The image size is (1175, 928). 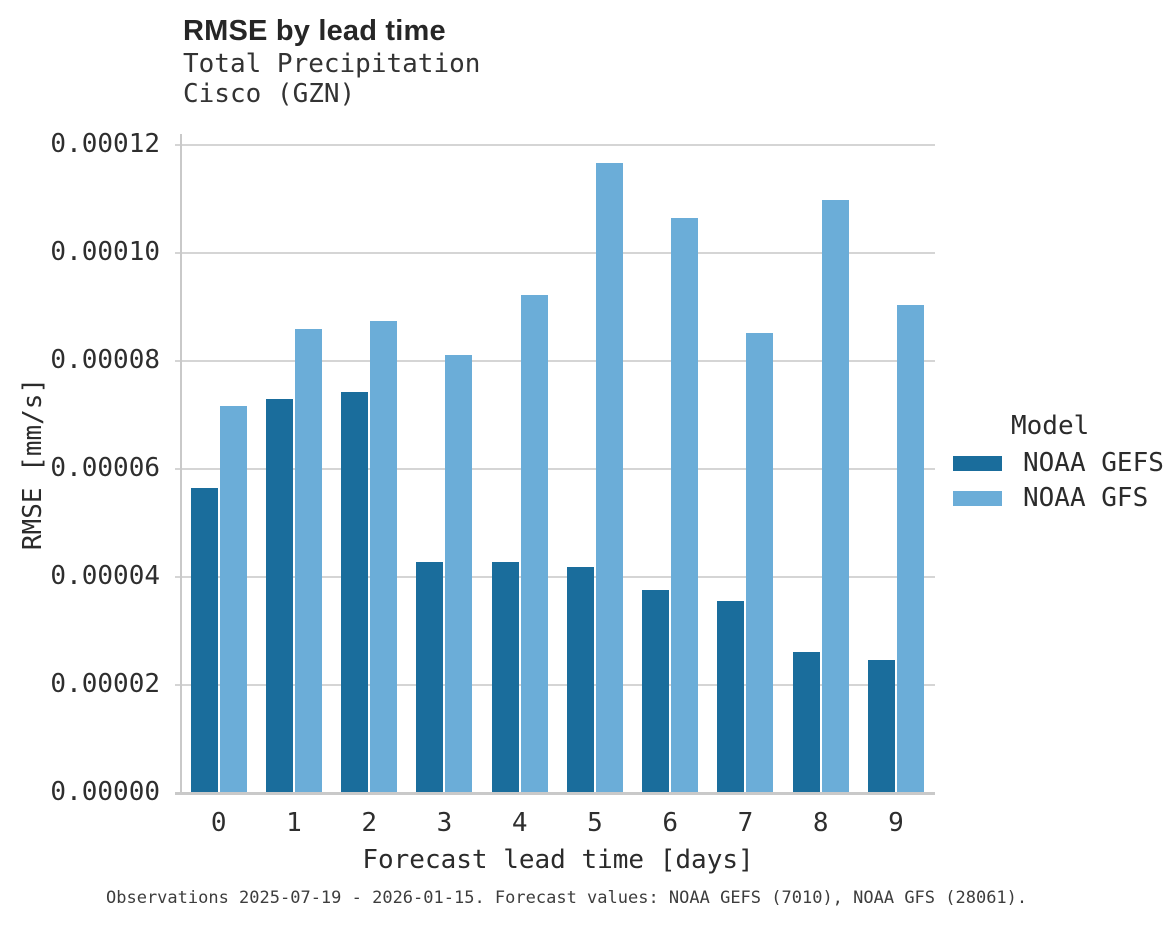 I want to click on legend-label-noaa-gfs: NOAA GFS, so click(x=1086, y=498).